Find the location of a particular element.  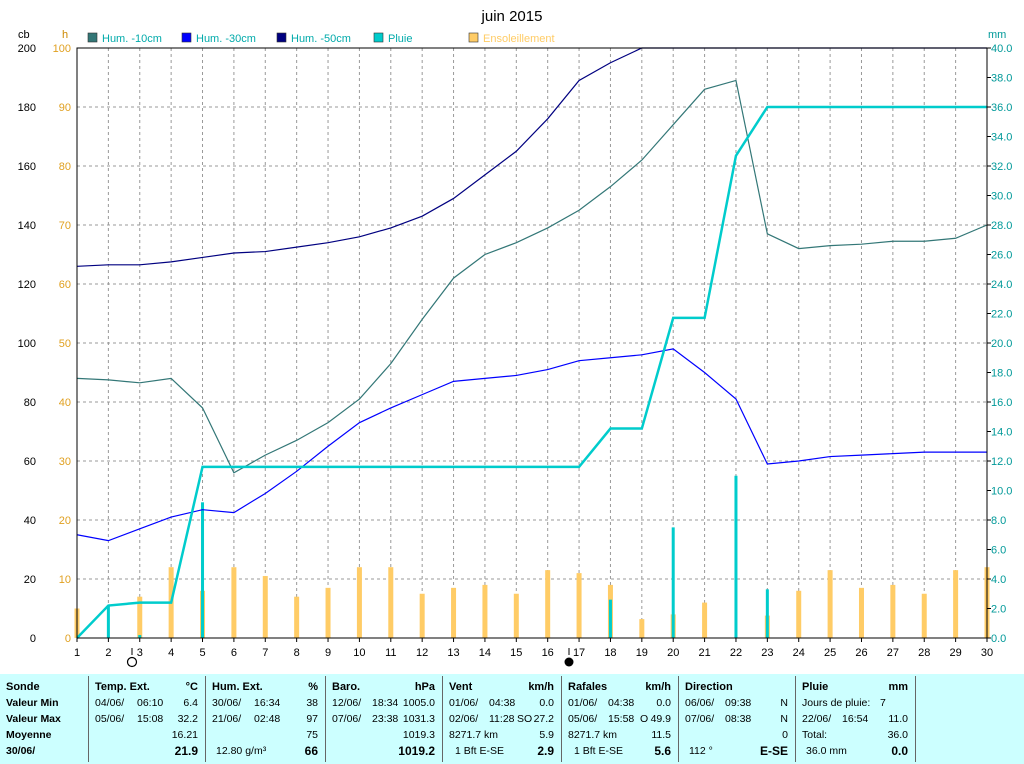

wind-unit: km/h is located at coordinates (541, 687).